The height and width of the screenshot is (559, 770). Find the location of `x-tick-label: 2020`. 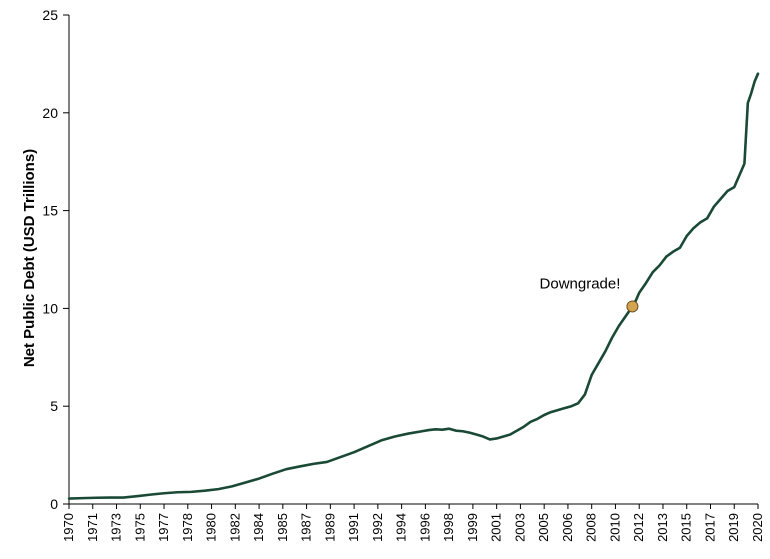

x-tick-label: 2020 is located at coordinates (757, 527).